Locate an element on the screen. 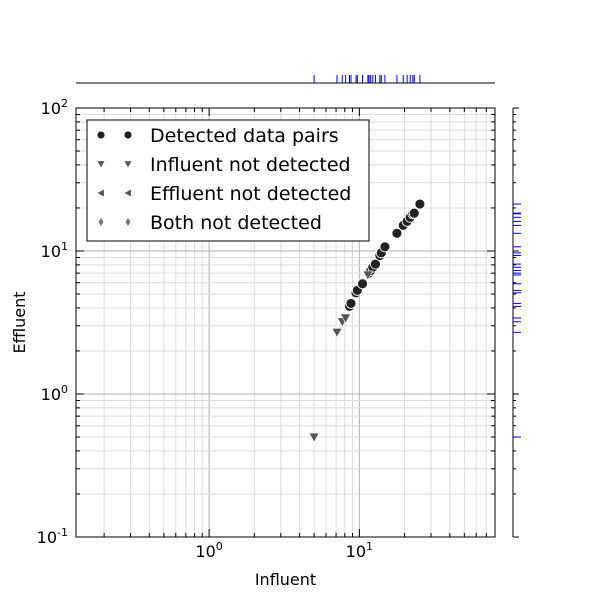  y-tick-label: 10¹ is located at coordinates (54, 250).